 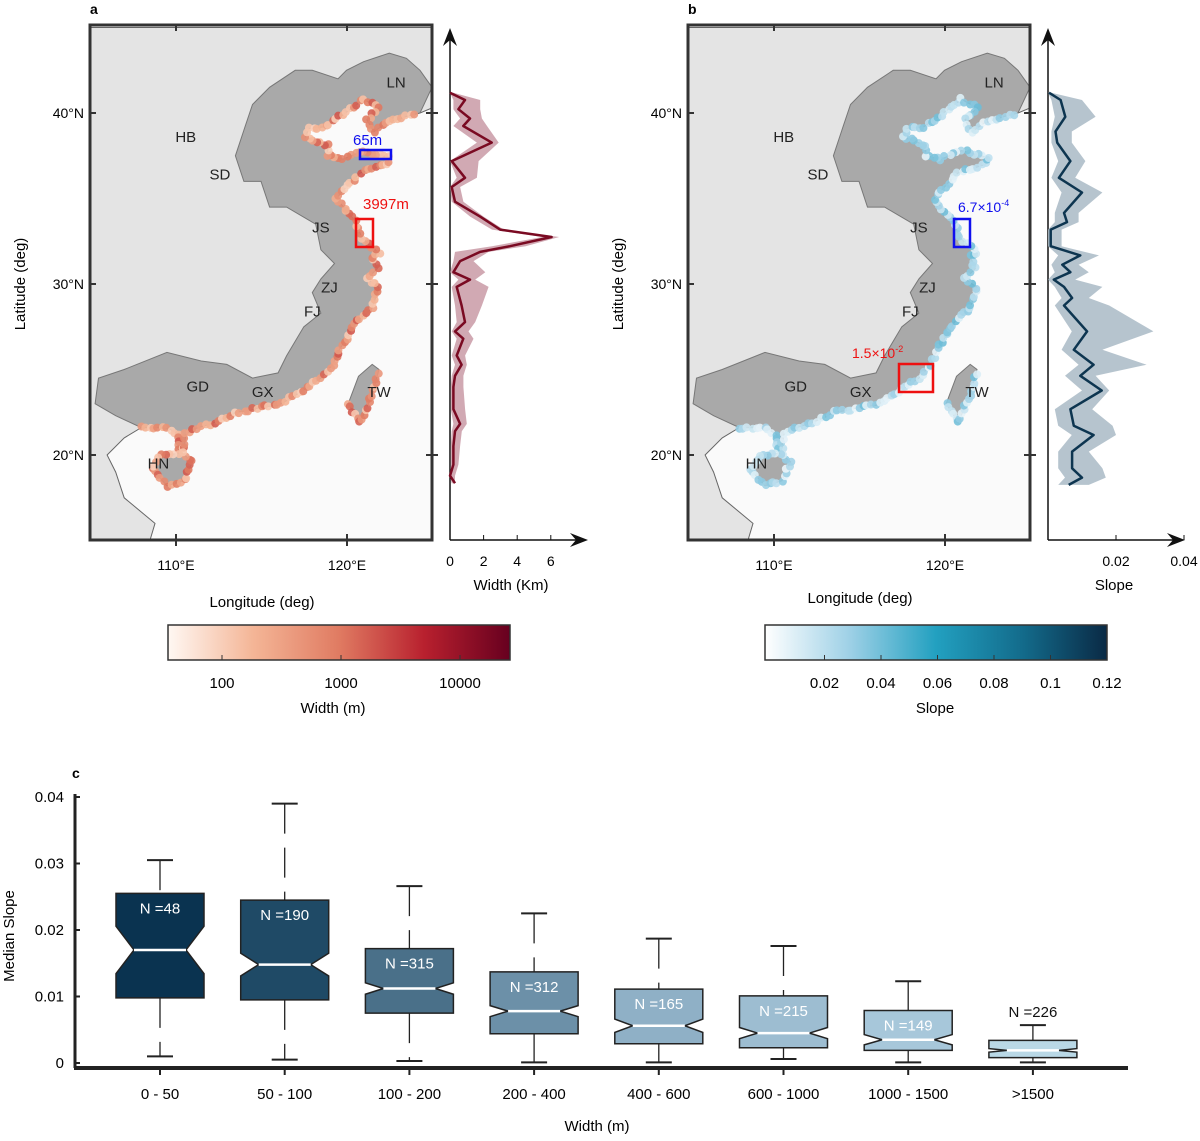 What do you see at coordinates (284, 915) in the screenshot?
I see `n-label: N =190` at bounding box center [284, 915].